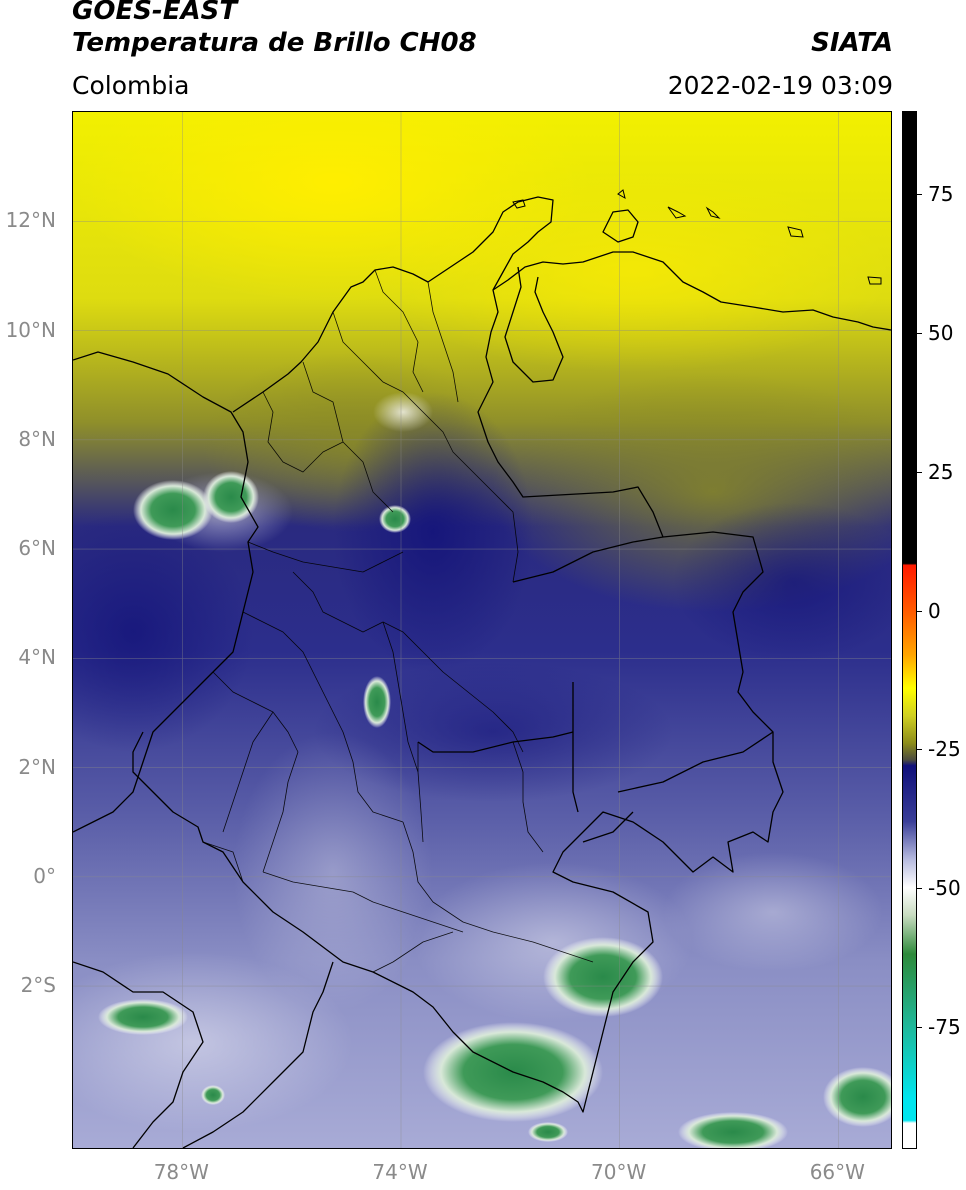  I want to click on latitude-label: 0°, so click(44, 875).